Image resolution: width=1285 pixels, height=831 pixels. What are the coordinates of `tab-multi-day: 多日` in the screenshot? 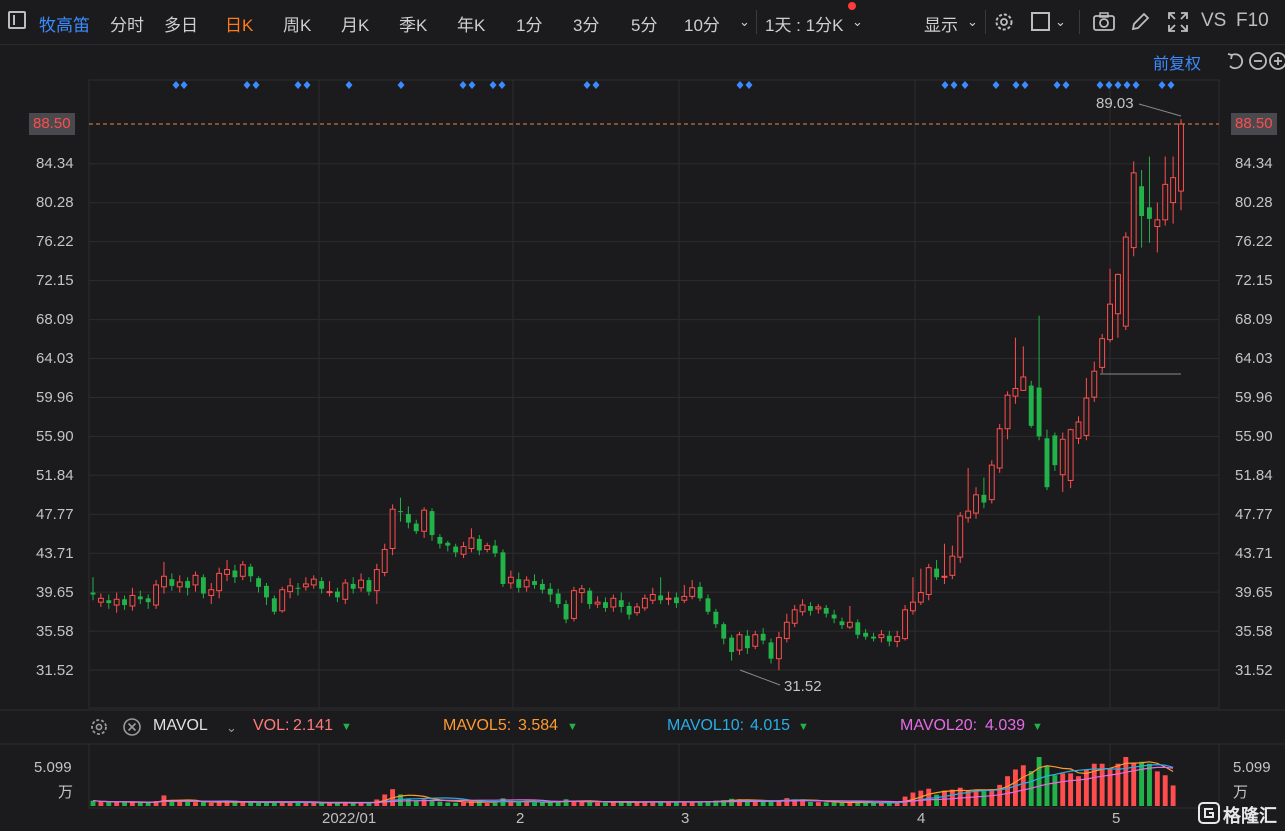 It's located at (181, 25).